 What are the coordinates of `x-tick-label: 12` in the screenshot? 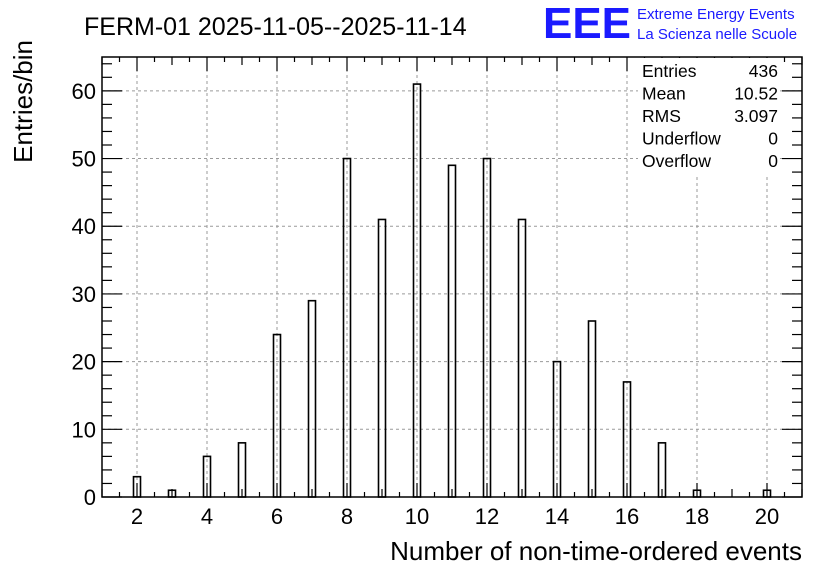 It's located at (487, 516).